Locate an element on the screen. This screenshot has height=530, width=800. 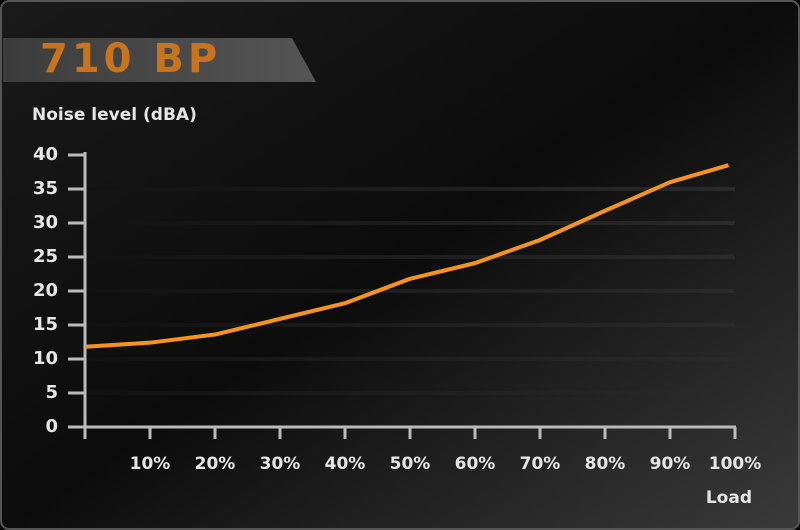
chart-title: 710 BP is located at coordinates (130, 59).